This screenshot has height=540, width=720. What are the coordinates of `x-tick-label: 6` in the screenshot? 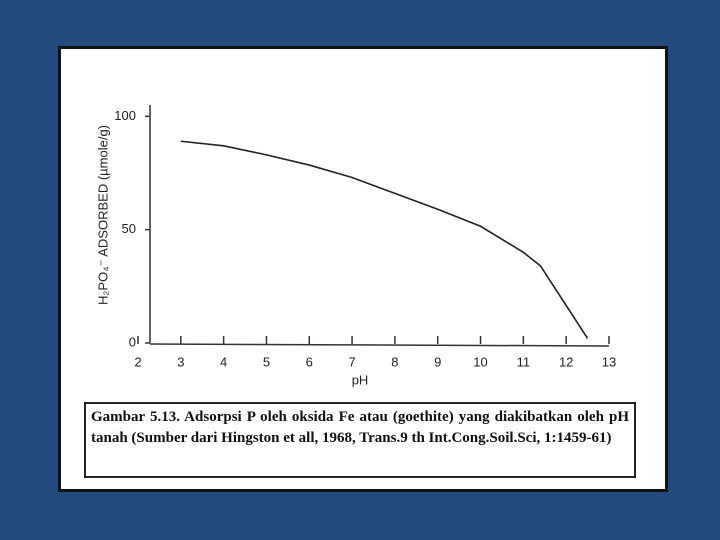 It's located at (309, 361).